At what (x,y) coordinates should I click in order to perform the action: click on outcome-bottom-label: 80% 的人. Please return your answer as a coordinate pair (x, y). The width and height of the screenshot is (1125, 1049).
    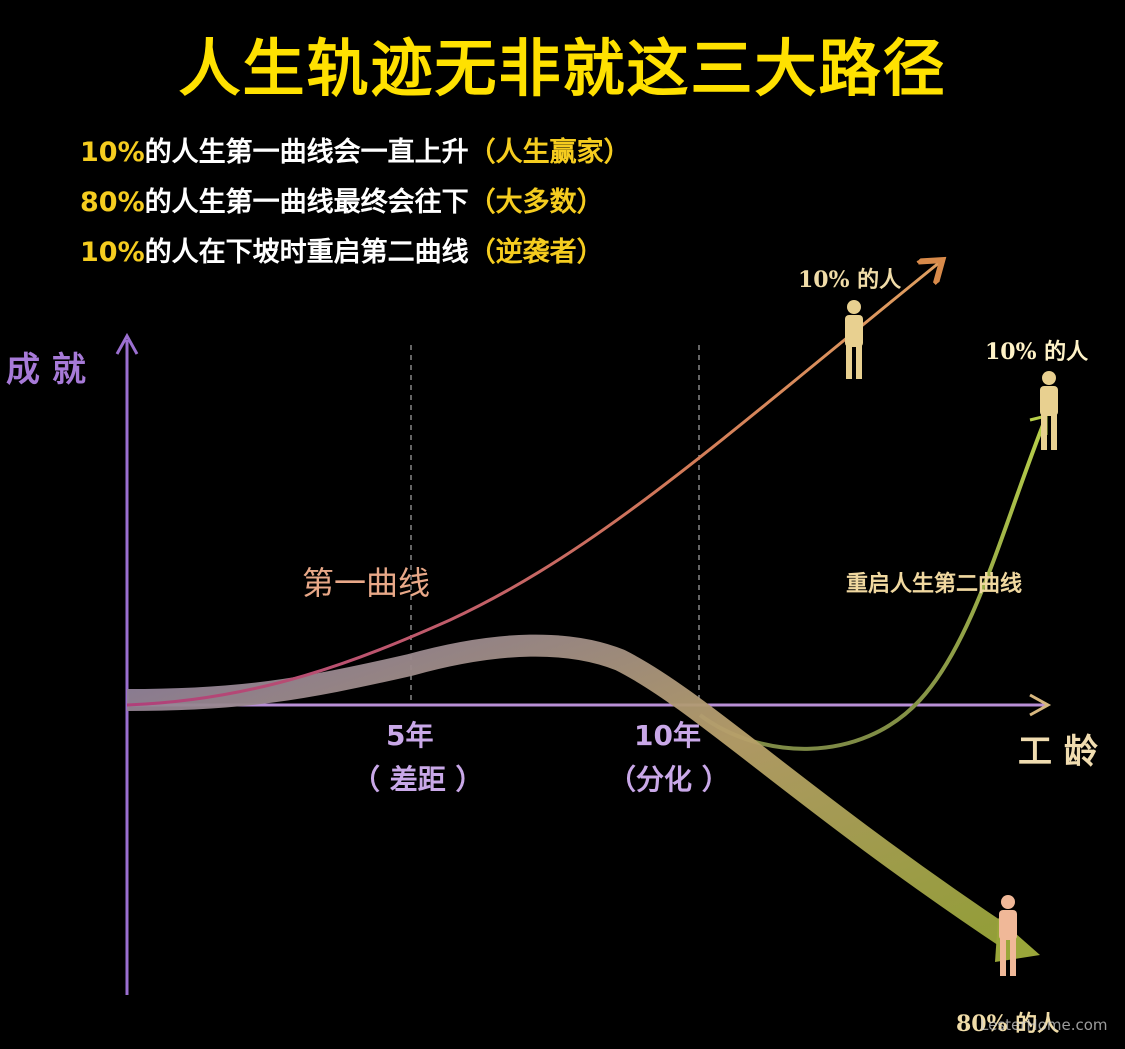
    Looking at the image, I should click on (1008, 1024).